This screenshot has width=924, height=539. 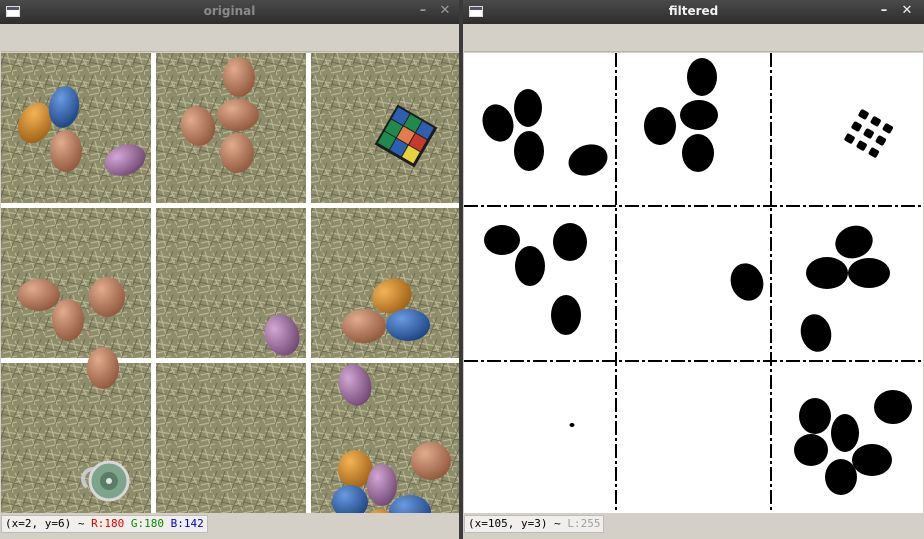 What do you see at coordinates (693, 524) in the screenshot?
I see `status-bar: (x=105, y=3) ~ L:255` at bounding box center [693, 524].